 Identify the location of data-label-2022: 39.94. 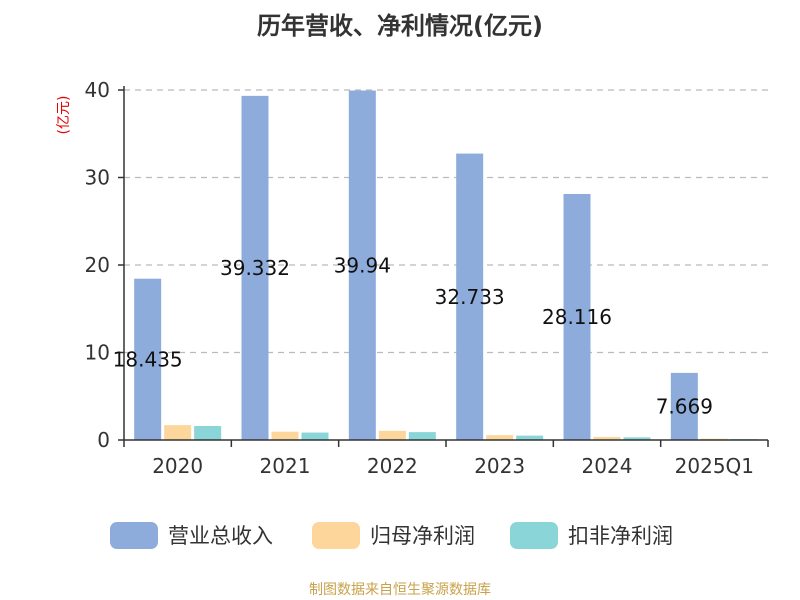
(362, 265).